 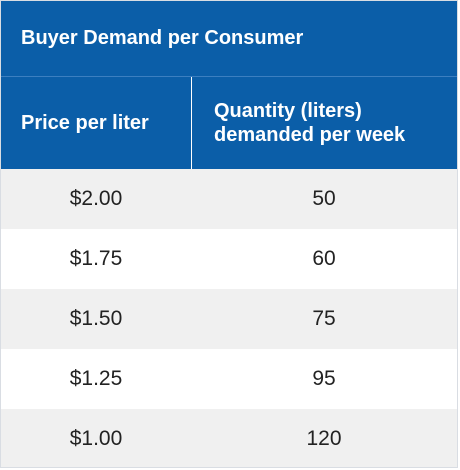 I want to click on quantity-cell: 95, so click(x=324, y=378).